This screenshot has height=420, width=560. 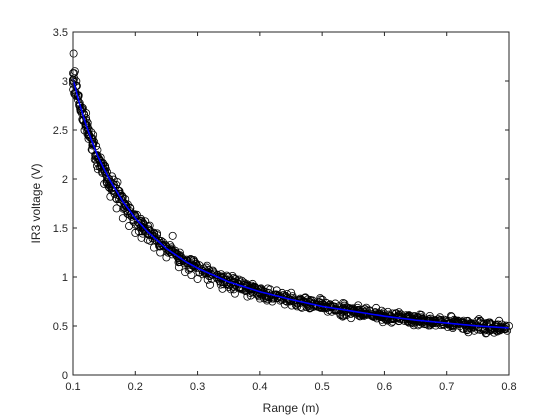 What do you see at coordinates (508, 387) in the screenshot?
I see `x-tick-label: 0.8` at bounding box center [508, 387].